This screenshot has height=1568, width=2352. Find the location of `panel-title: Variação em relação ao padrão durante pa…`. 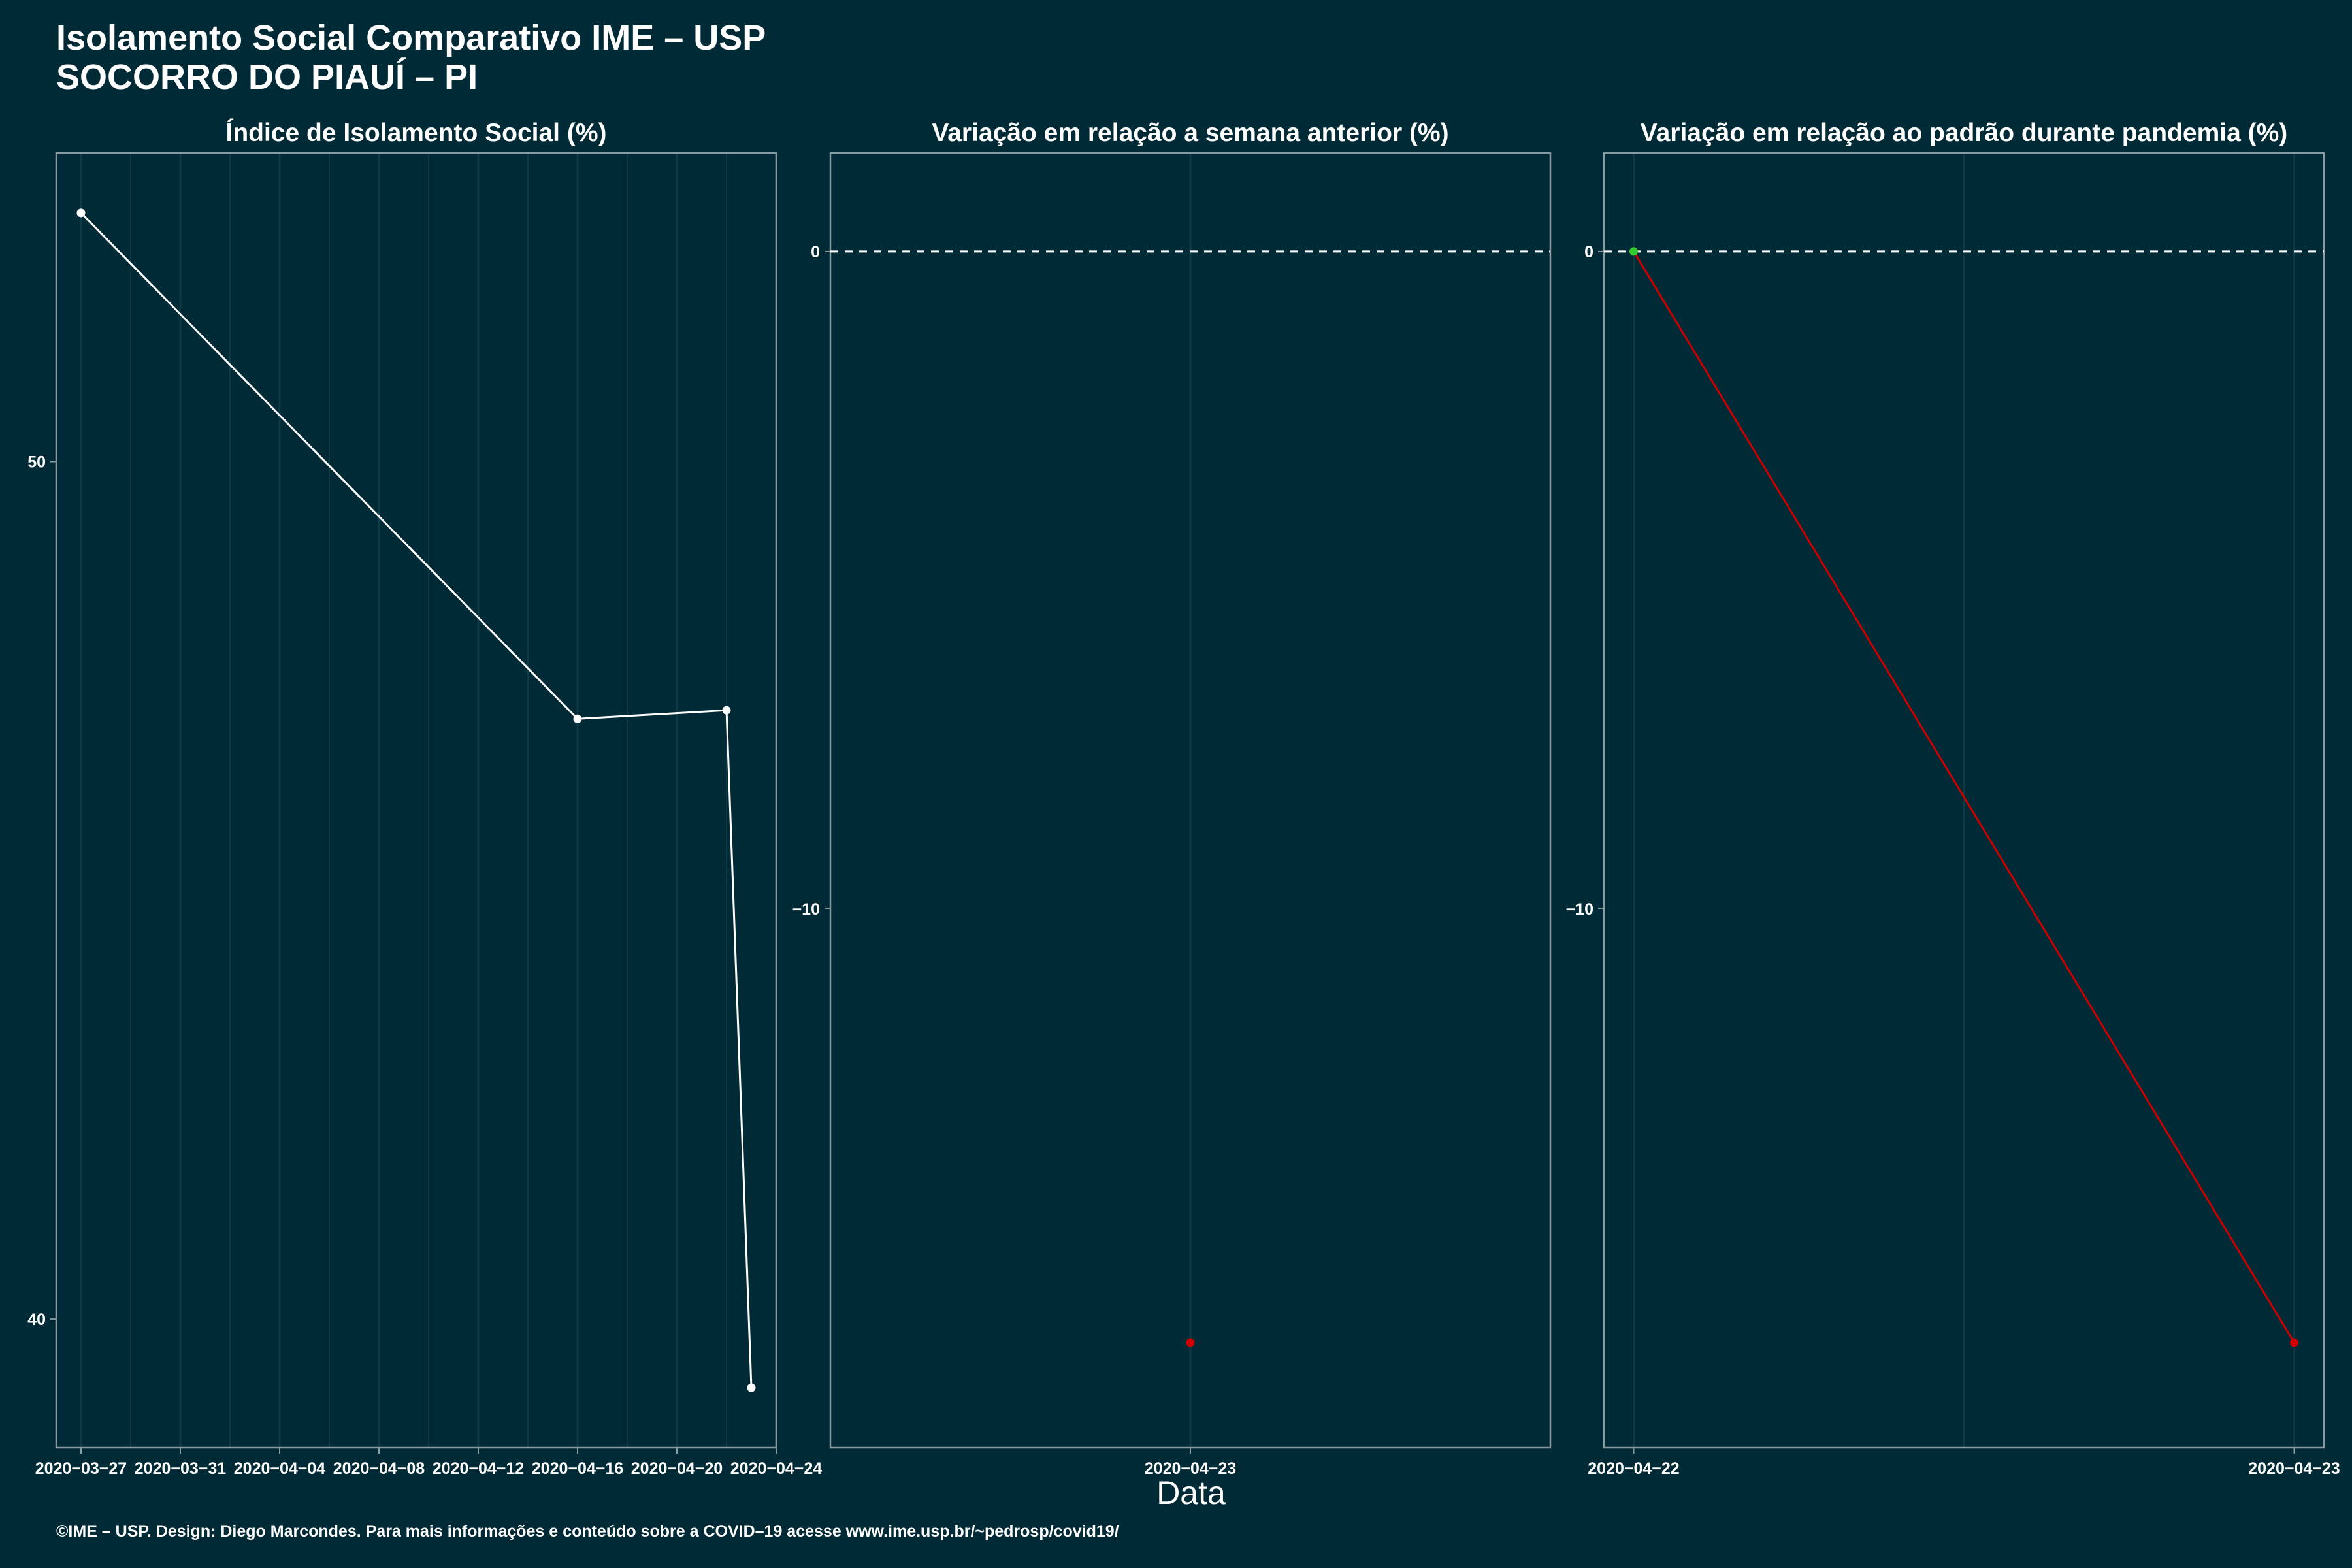

panel-title: Variação em relação ao padrão durante pa… is located at coordinates (1964, 133).